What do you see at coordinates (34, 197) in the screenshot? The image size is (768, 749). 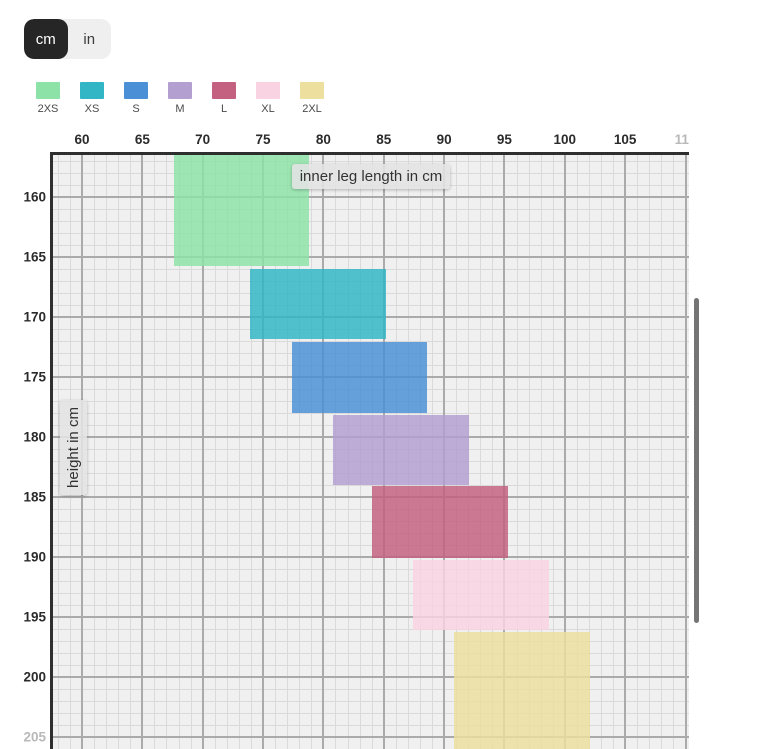 I see `y-tick-label: 160` at bounding box center [34, 197].